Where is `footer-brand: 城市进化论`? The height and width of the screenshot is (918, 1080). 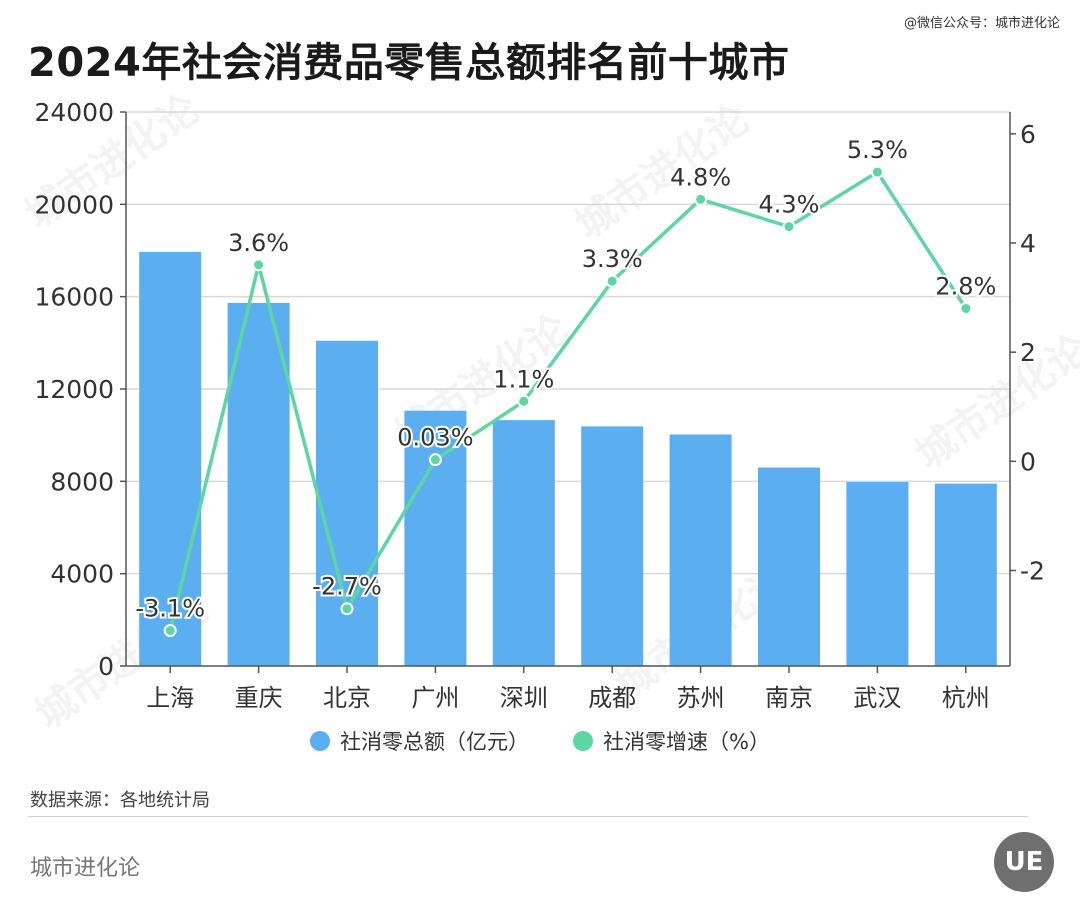 footer-brand: 城市进化论 is located at coordinates (85, 868).